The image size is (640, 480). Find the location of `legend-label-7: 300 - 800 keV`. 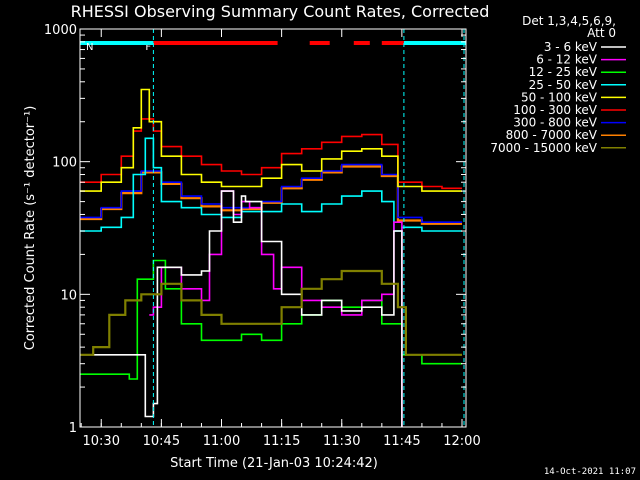

legend-label-7: 300 - 800 keV is located at coordinates (555, 123).